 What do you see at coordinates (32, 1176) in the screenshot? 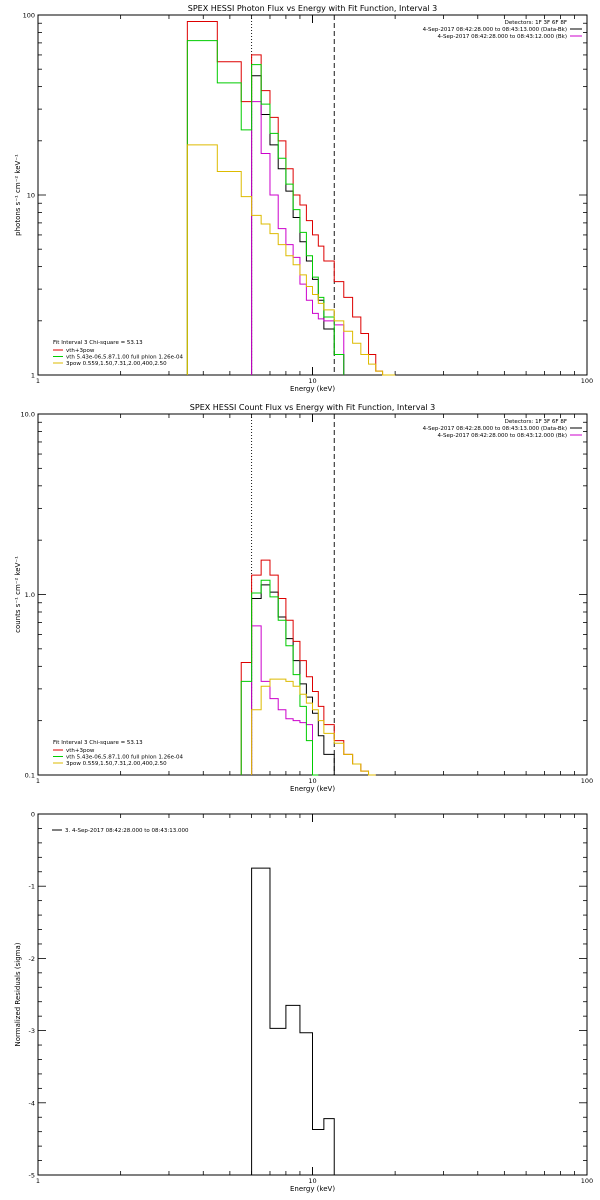
I see `y-tick-label: -5` at bounding box center [32, 1176].